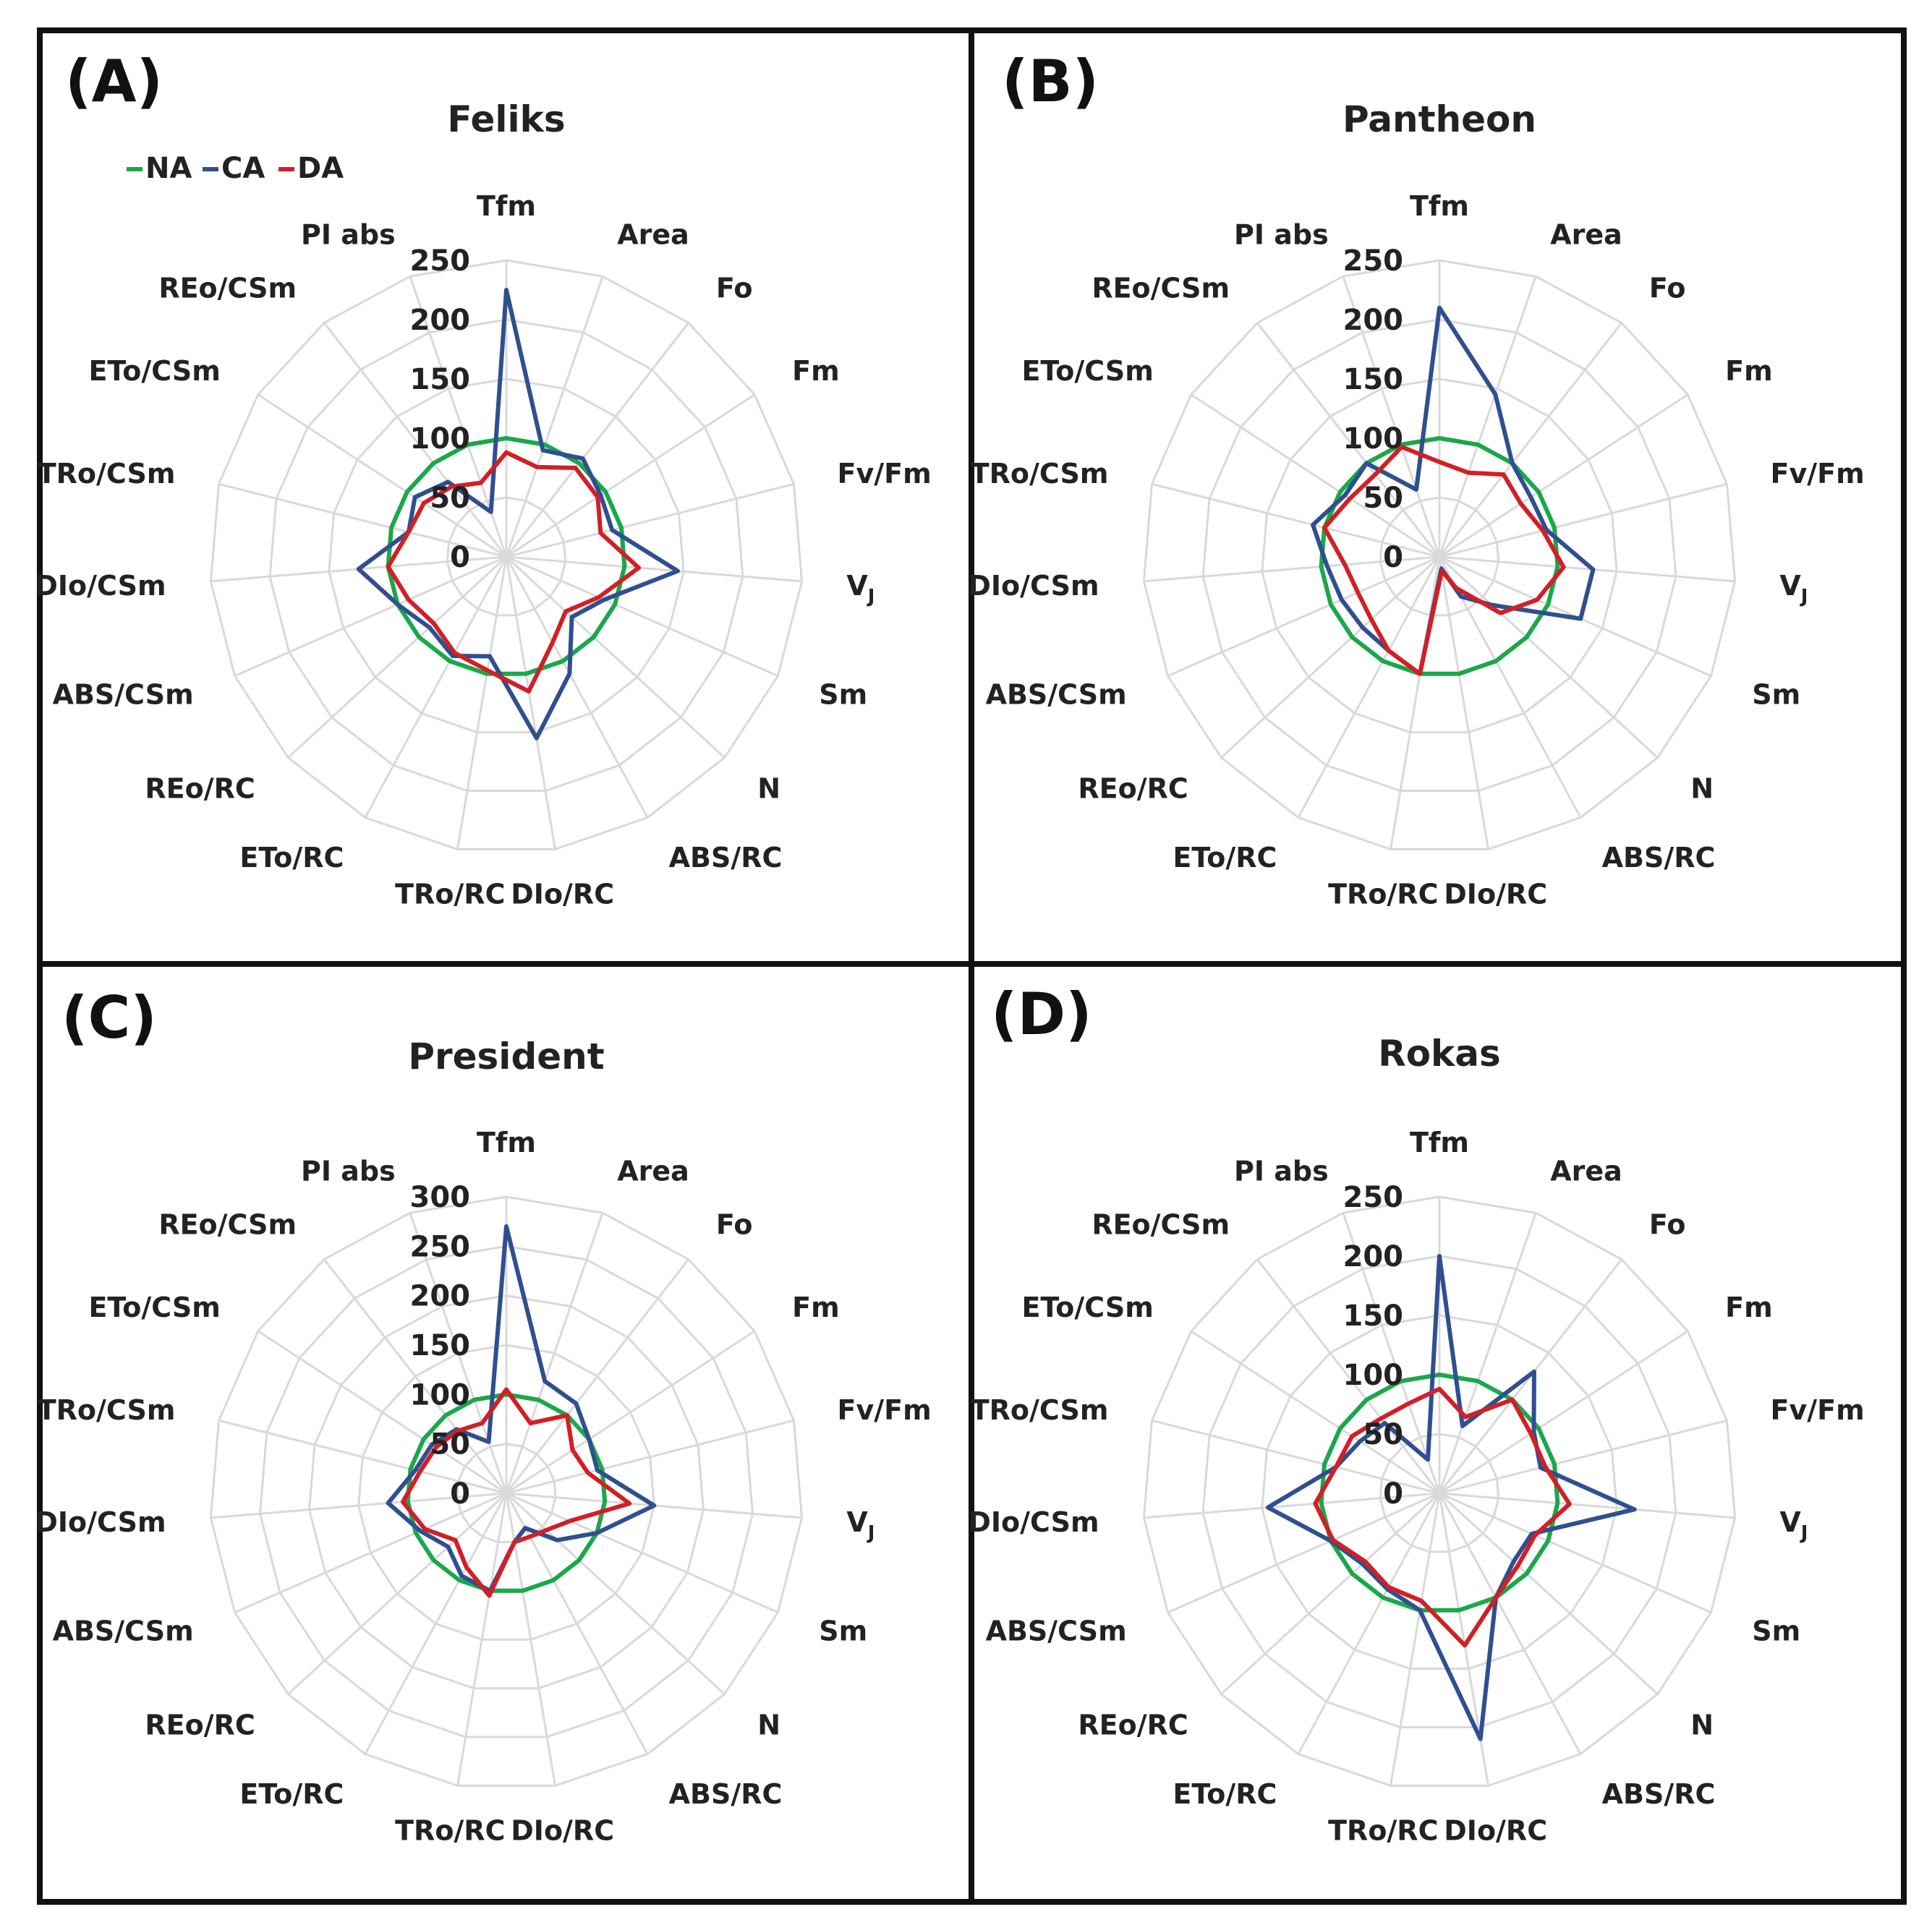  I want to click on axis-label: TRo/RC, so click(450, 1831).